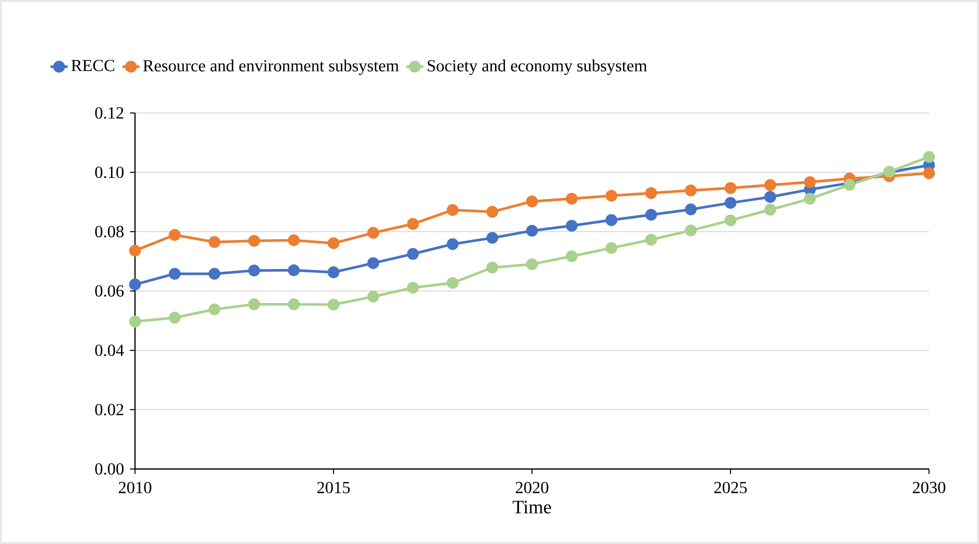 Image resolution: width=979 pixels, height=544 pixels. Describe the element at coordinates (929, 488) in the screenshot. I see `x-tick-label: 2030` at that location.